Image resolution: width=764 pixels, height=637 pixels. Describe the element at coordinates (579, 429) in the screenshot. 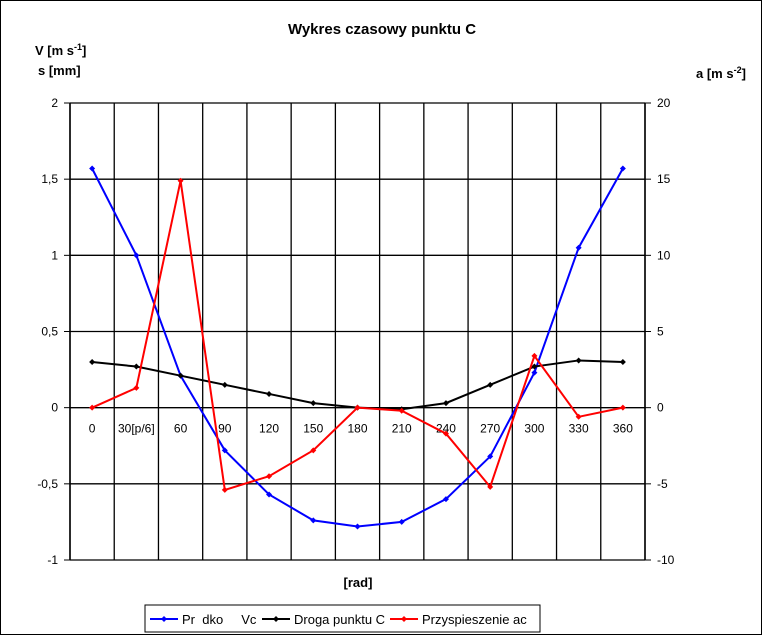

I see `x-tick-label: 330` at that location.